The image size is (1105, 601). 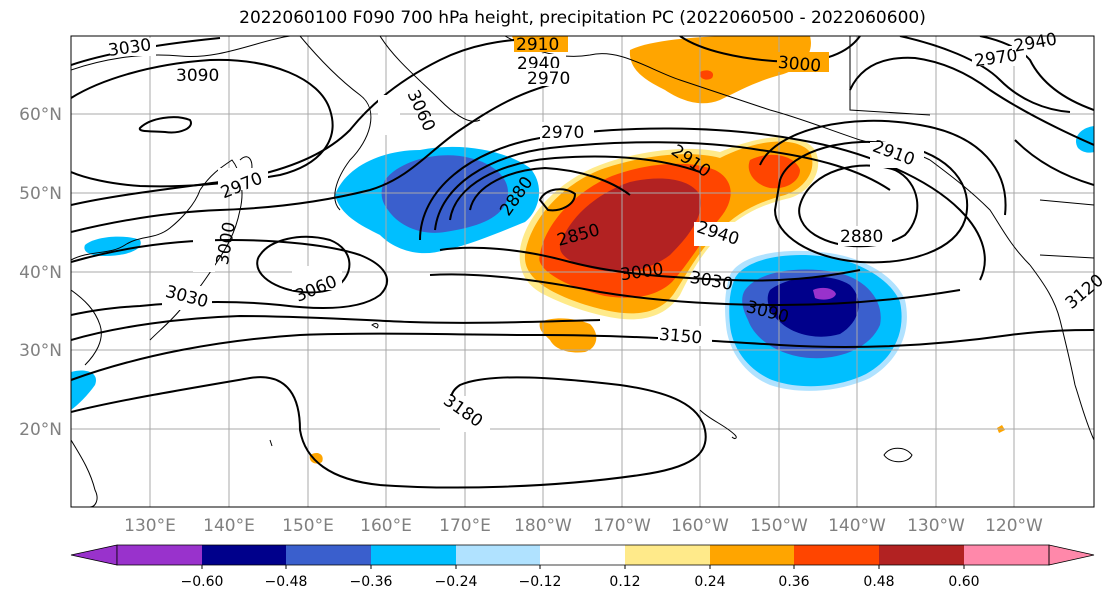 I want to click on colorbar-label: 0.12, so click(x=624, y=582).